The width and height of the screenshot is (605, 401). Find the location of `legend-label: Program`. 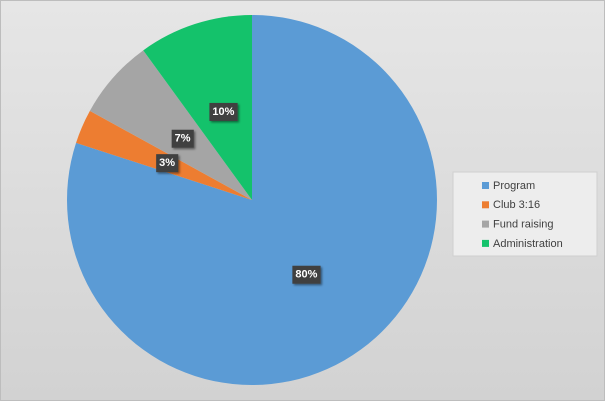

legend-label: Program is located at coordinates (514, 186).